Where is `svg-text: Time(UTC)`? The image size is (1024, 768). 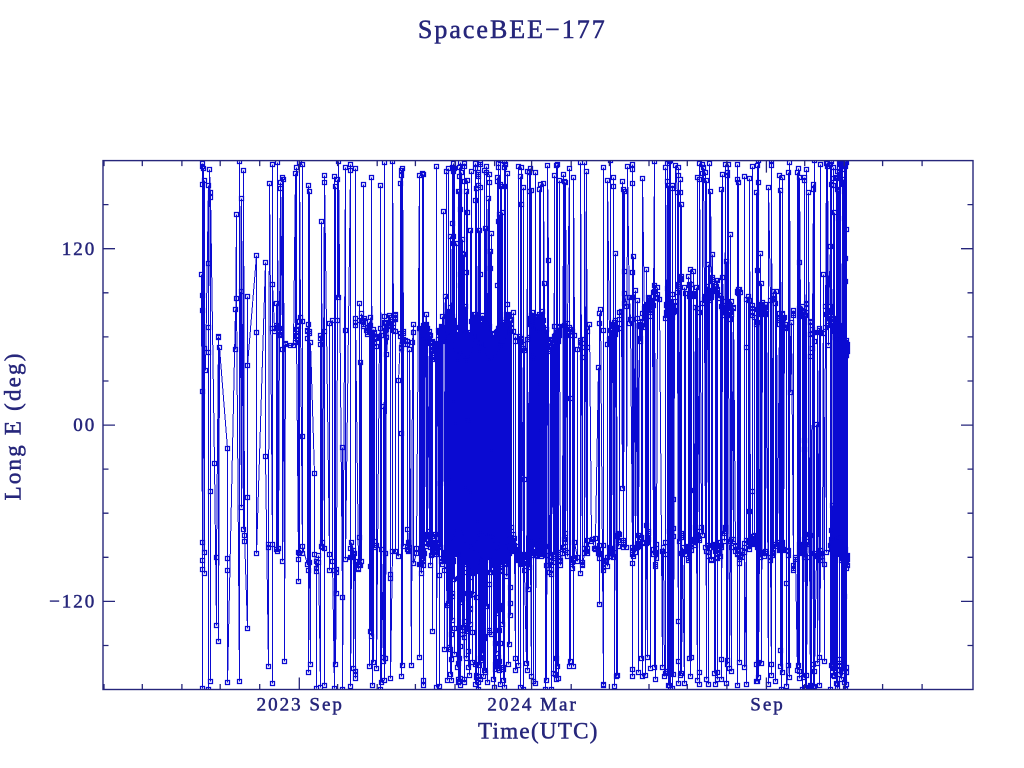 svg-text: Time(UTC) is located at coordinates (538, 731).